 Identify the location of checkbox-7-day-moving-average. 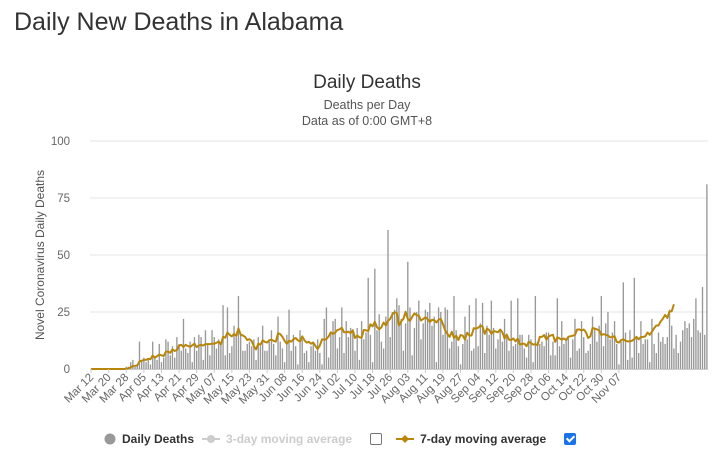
(570, 439).